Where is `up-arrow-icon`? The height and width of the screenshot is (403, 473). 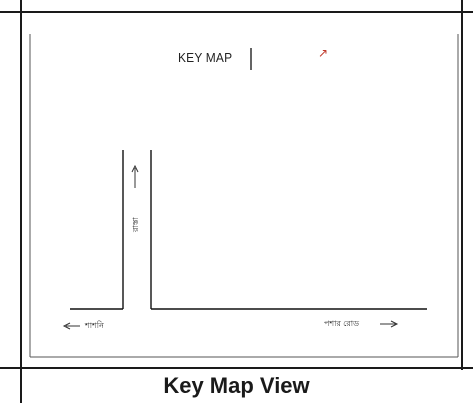
up-arrow-icon is located at coordinates (135, 176).